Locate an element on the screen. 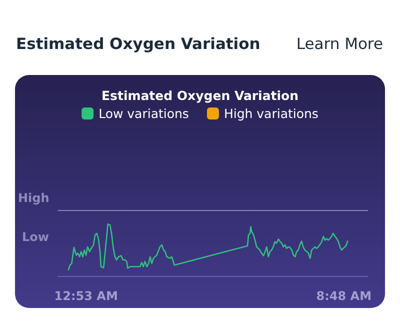  ref-line-label: High is located at coordinates (34, 198).